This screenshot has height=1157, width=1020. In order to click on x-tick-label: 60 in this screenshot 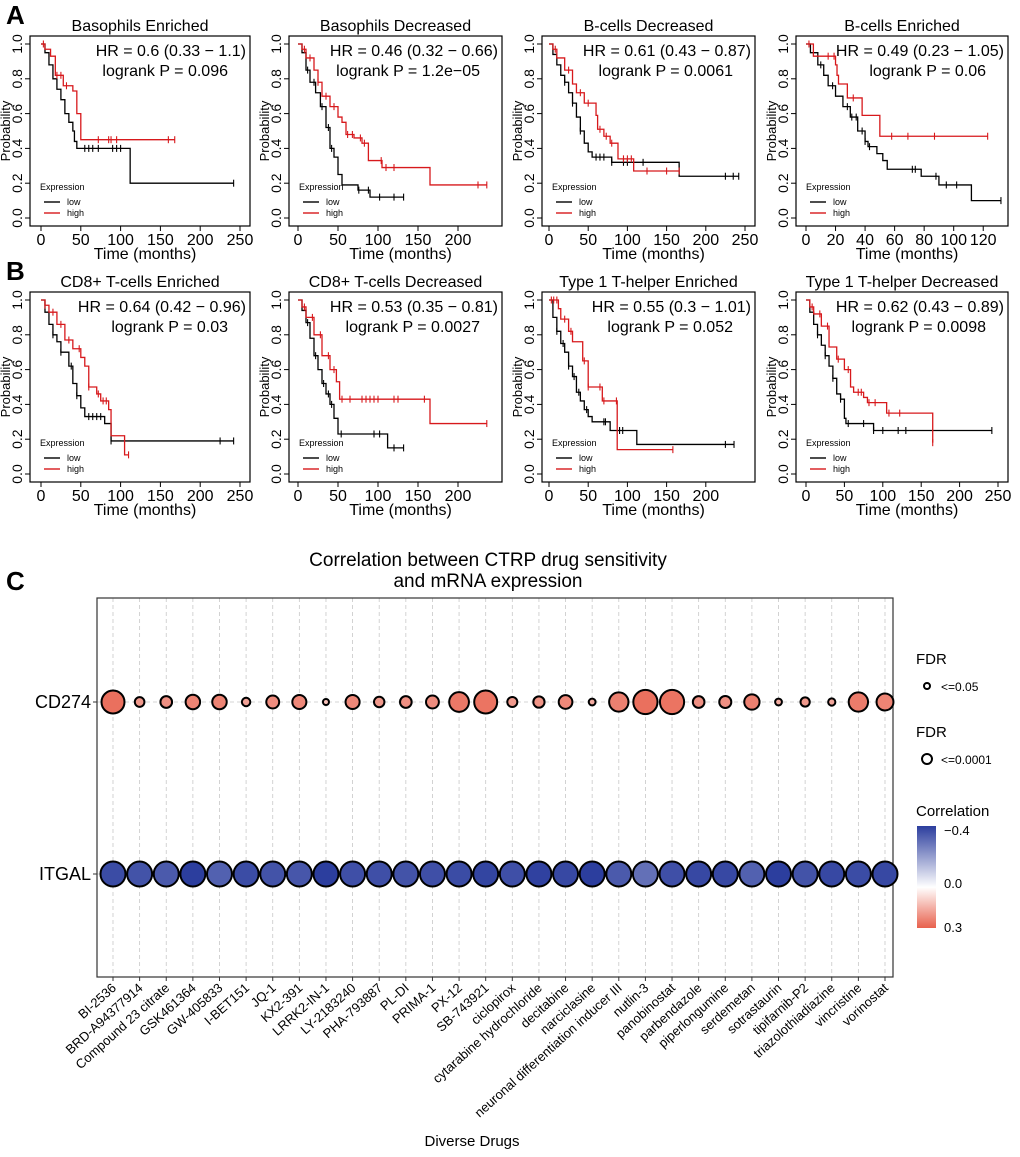, I will do `click(895, 240)`.